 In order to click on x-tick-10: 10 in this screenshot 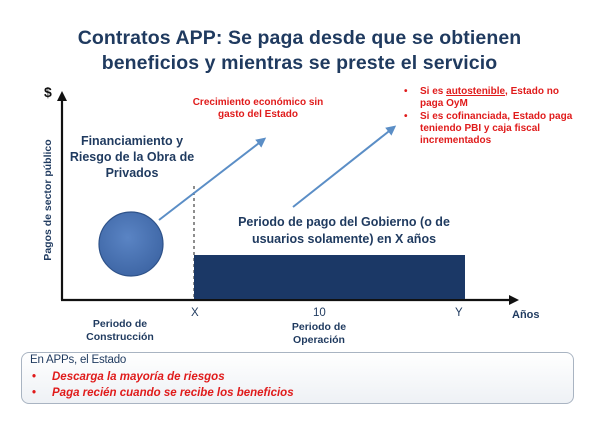, I will do `click(319, 313)`.